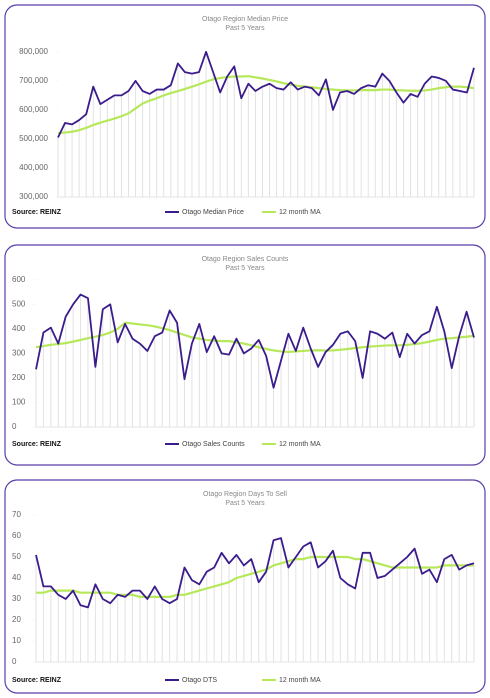 This screenshot has height=698, width=490. Describe the element at coordinates (33, 167) in the screenshot. I see `y-tick-label: 400,000` at that location.